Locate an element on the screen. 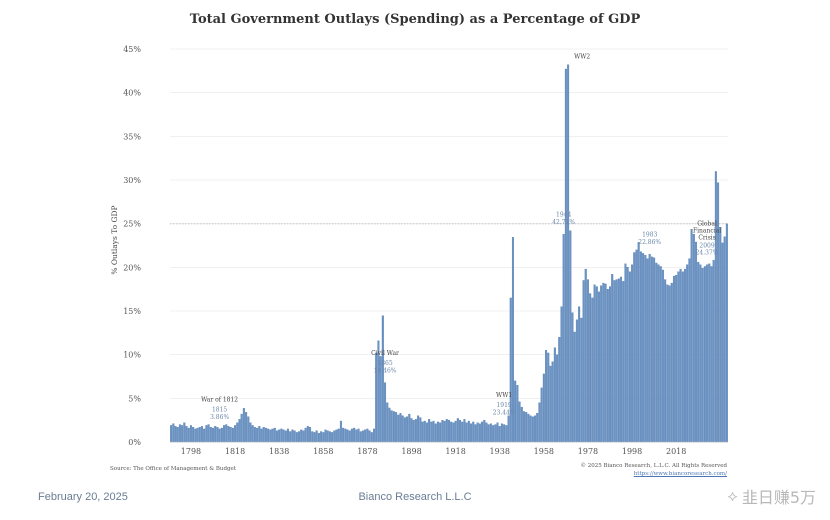  annotation-label: 30.98% is located at coordinates (731, 1).